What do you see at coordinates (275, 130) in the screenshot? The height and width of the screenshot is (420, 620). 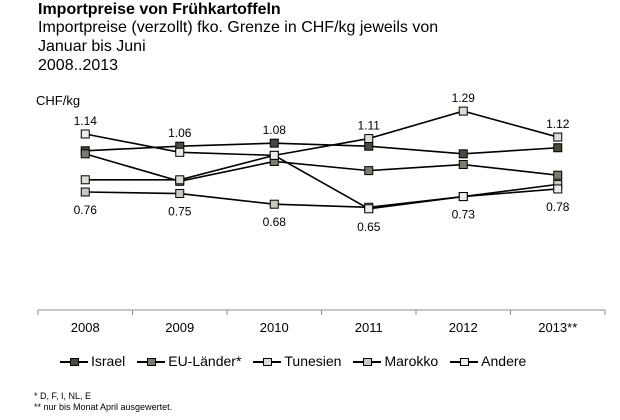 I see `data-label: 1.08` at bounding box center [275, 130].